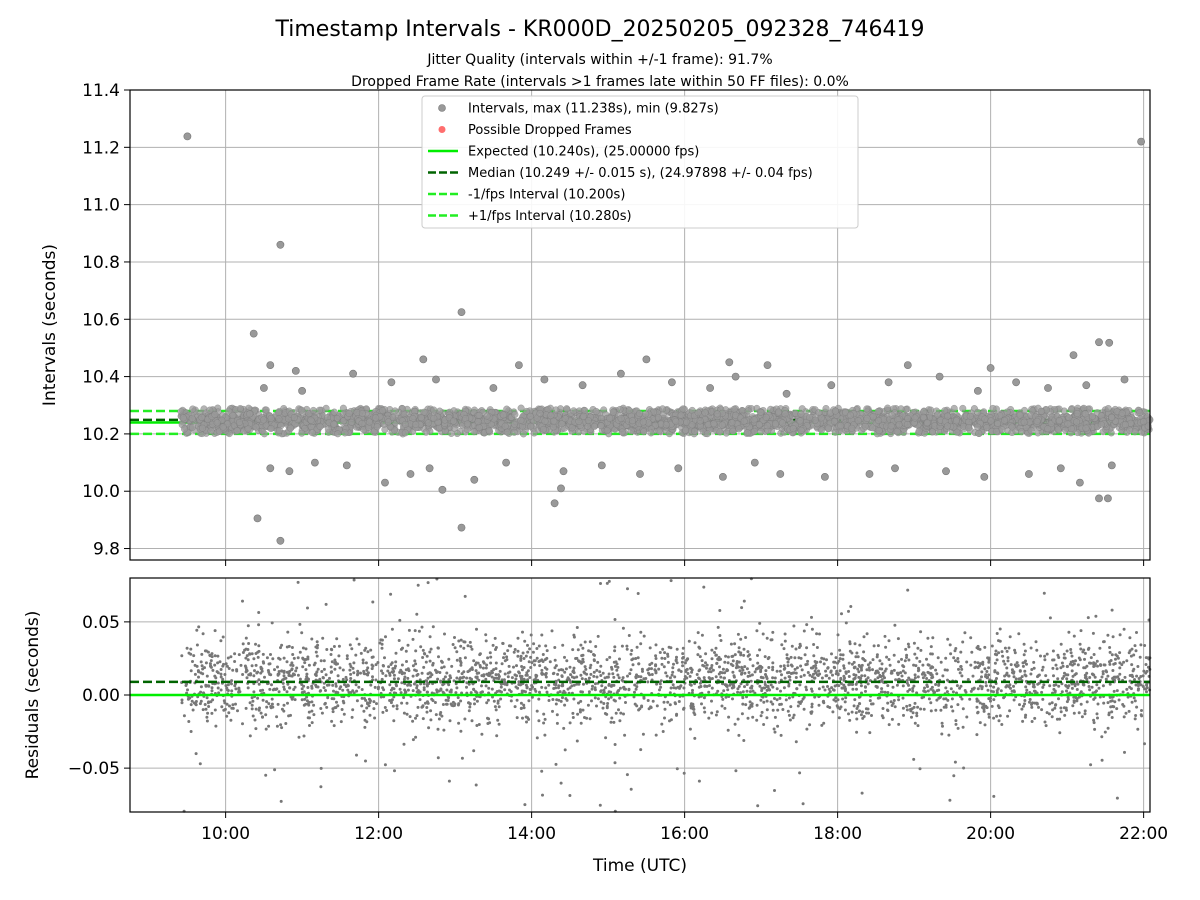 The width and height of the screenshot is (1200, 900). I want to click on top-y-tick-label: 11.4, so click(101, 91).